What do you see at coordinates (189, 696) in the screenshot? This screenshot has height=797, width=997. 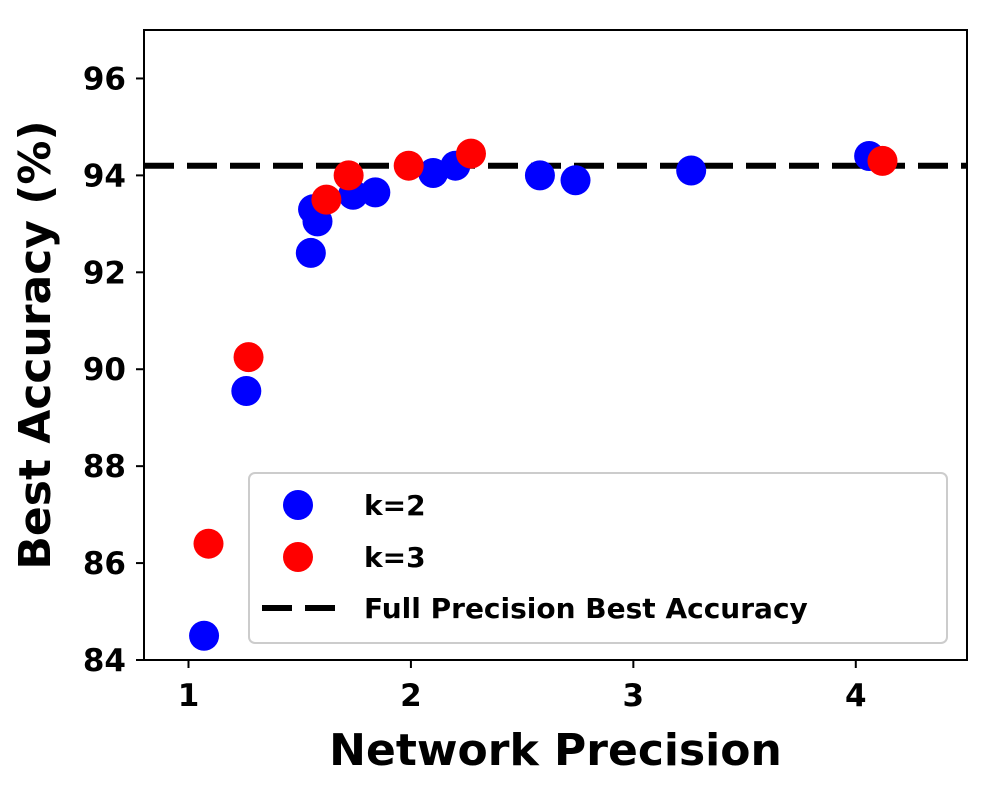 I see `x-tick-label: 1` at bounding box center [189, 696].